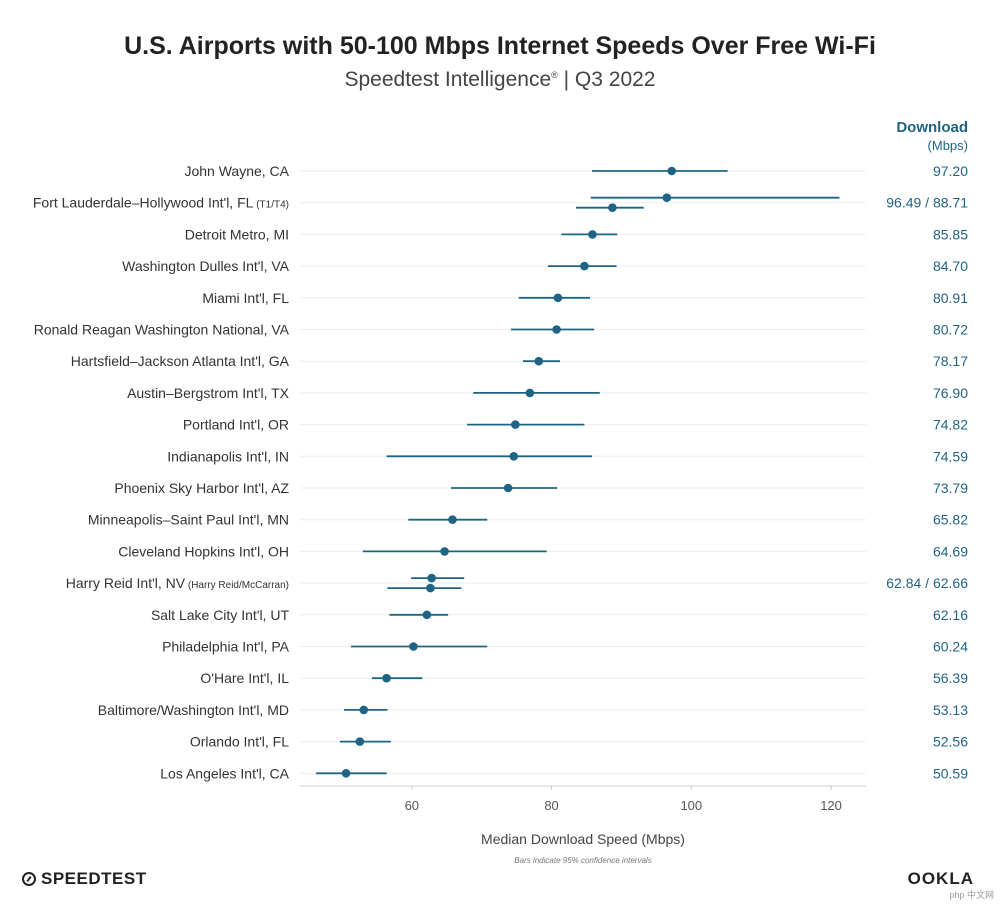 Image resolution: width=1000 pixels, height=916 pixels. What do you see at coordinates (940, 878) in the screenshot?
I see `ookla-logo: OOKLA` at bounding box center [940, 878].